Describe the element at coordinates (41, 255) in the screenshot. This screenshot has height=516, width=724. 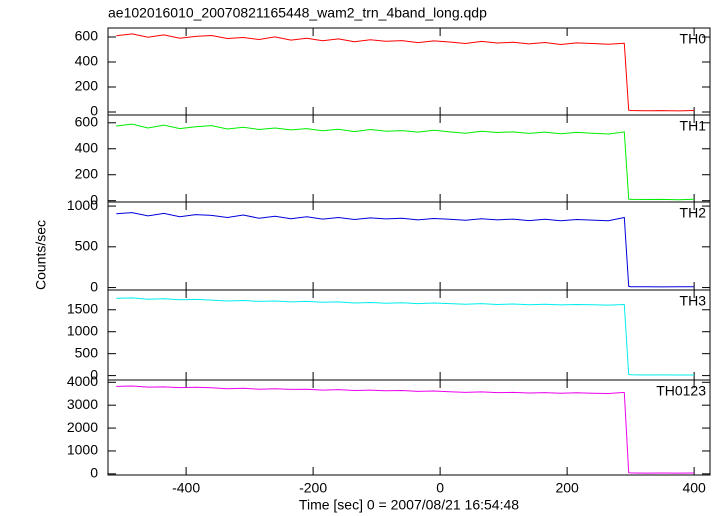
I see `y-axis-label: Counts/sec` at that location.